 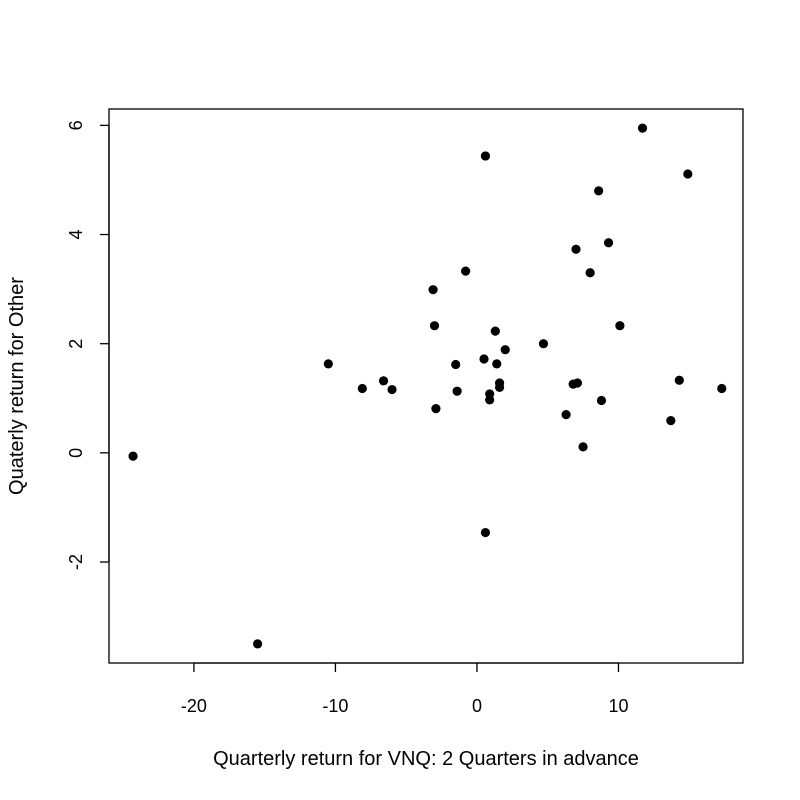 What do you see at coordinates (76, 344) in the screenshot?
I see `y-tick-label: 2` at bounding box center [76, 344].